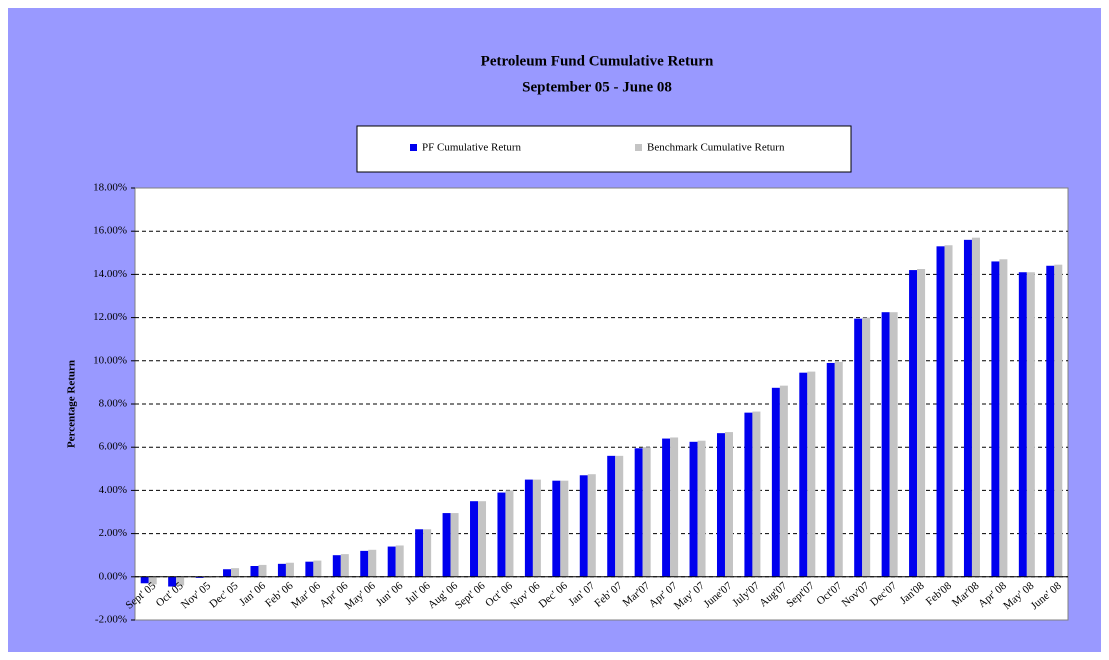 This screenshot has width=1109, height=660. I want to click on y-axis-label: Percentage Return, so click(72, 404).